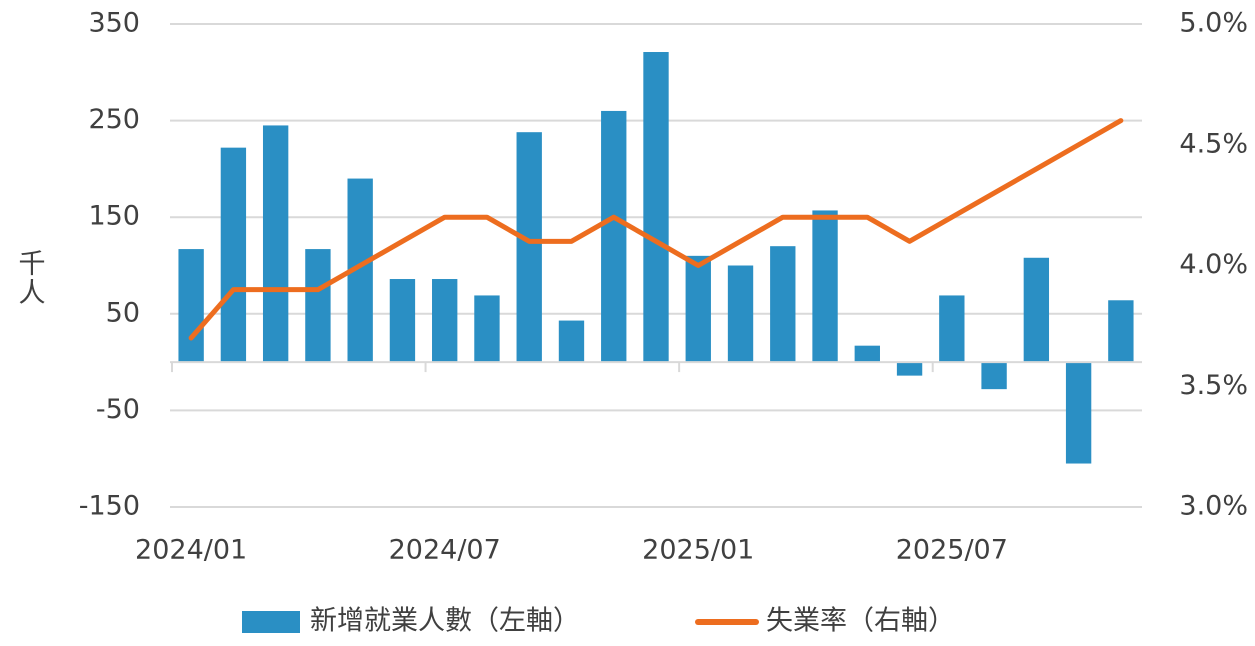 The width and height of the screenshot is (1255, 646). What do you see at coordinates (109, 506) in the screenshot?
I see `y-tick-label: -150` at bounding box center [109, 506].